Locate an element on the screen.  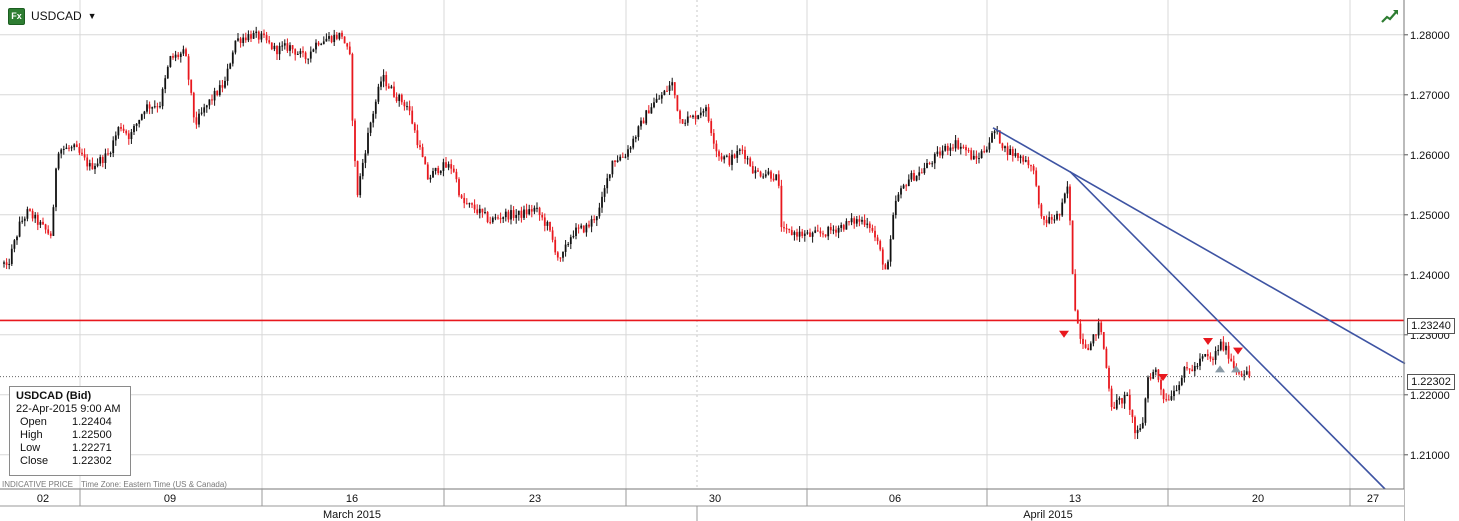
chart-header: Fx USDCAD ▼ is located at coordinates (52, 16).